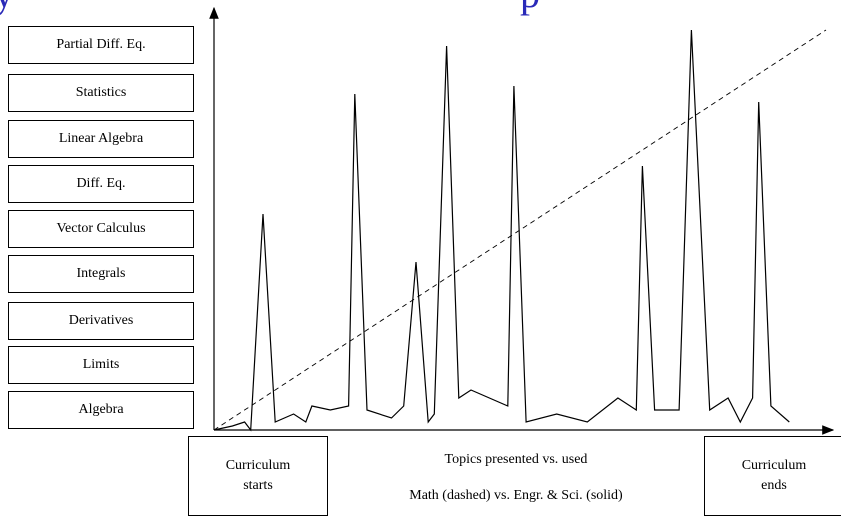  What do you see at coordinates (258, 465) in the screenshot?
I see `curriculum-starts-line1: Curriculum` at bounding box center [258, 465].